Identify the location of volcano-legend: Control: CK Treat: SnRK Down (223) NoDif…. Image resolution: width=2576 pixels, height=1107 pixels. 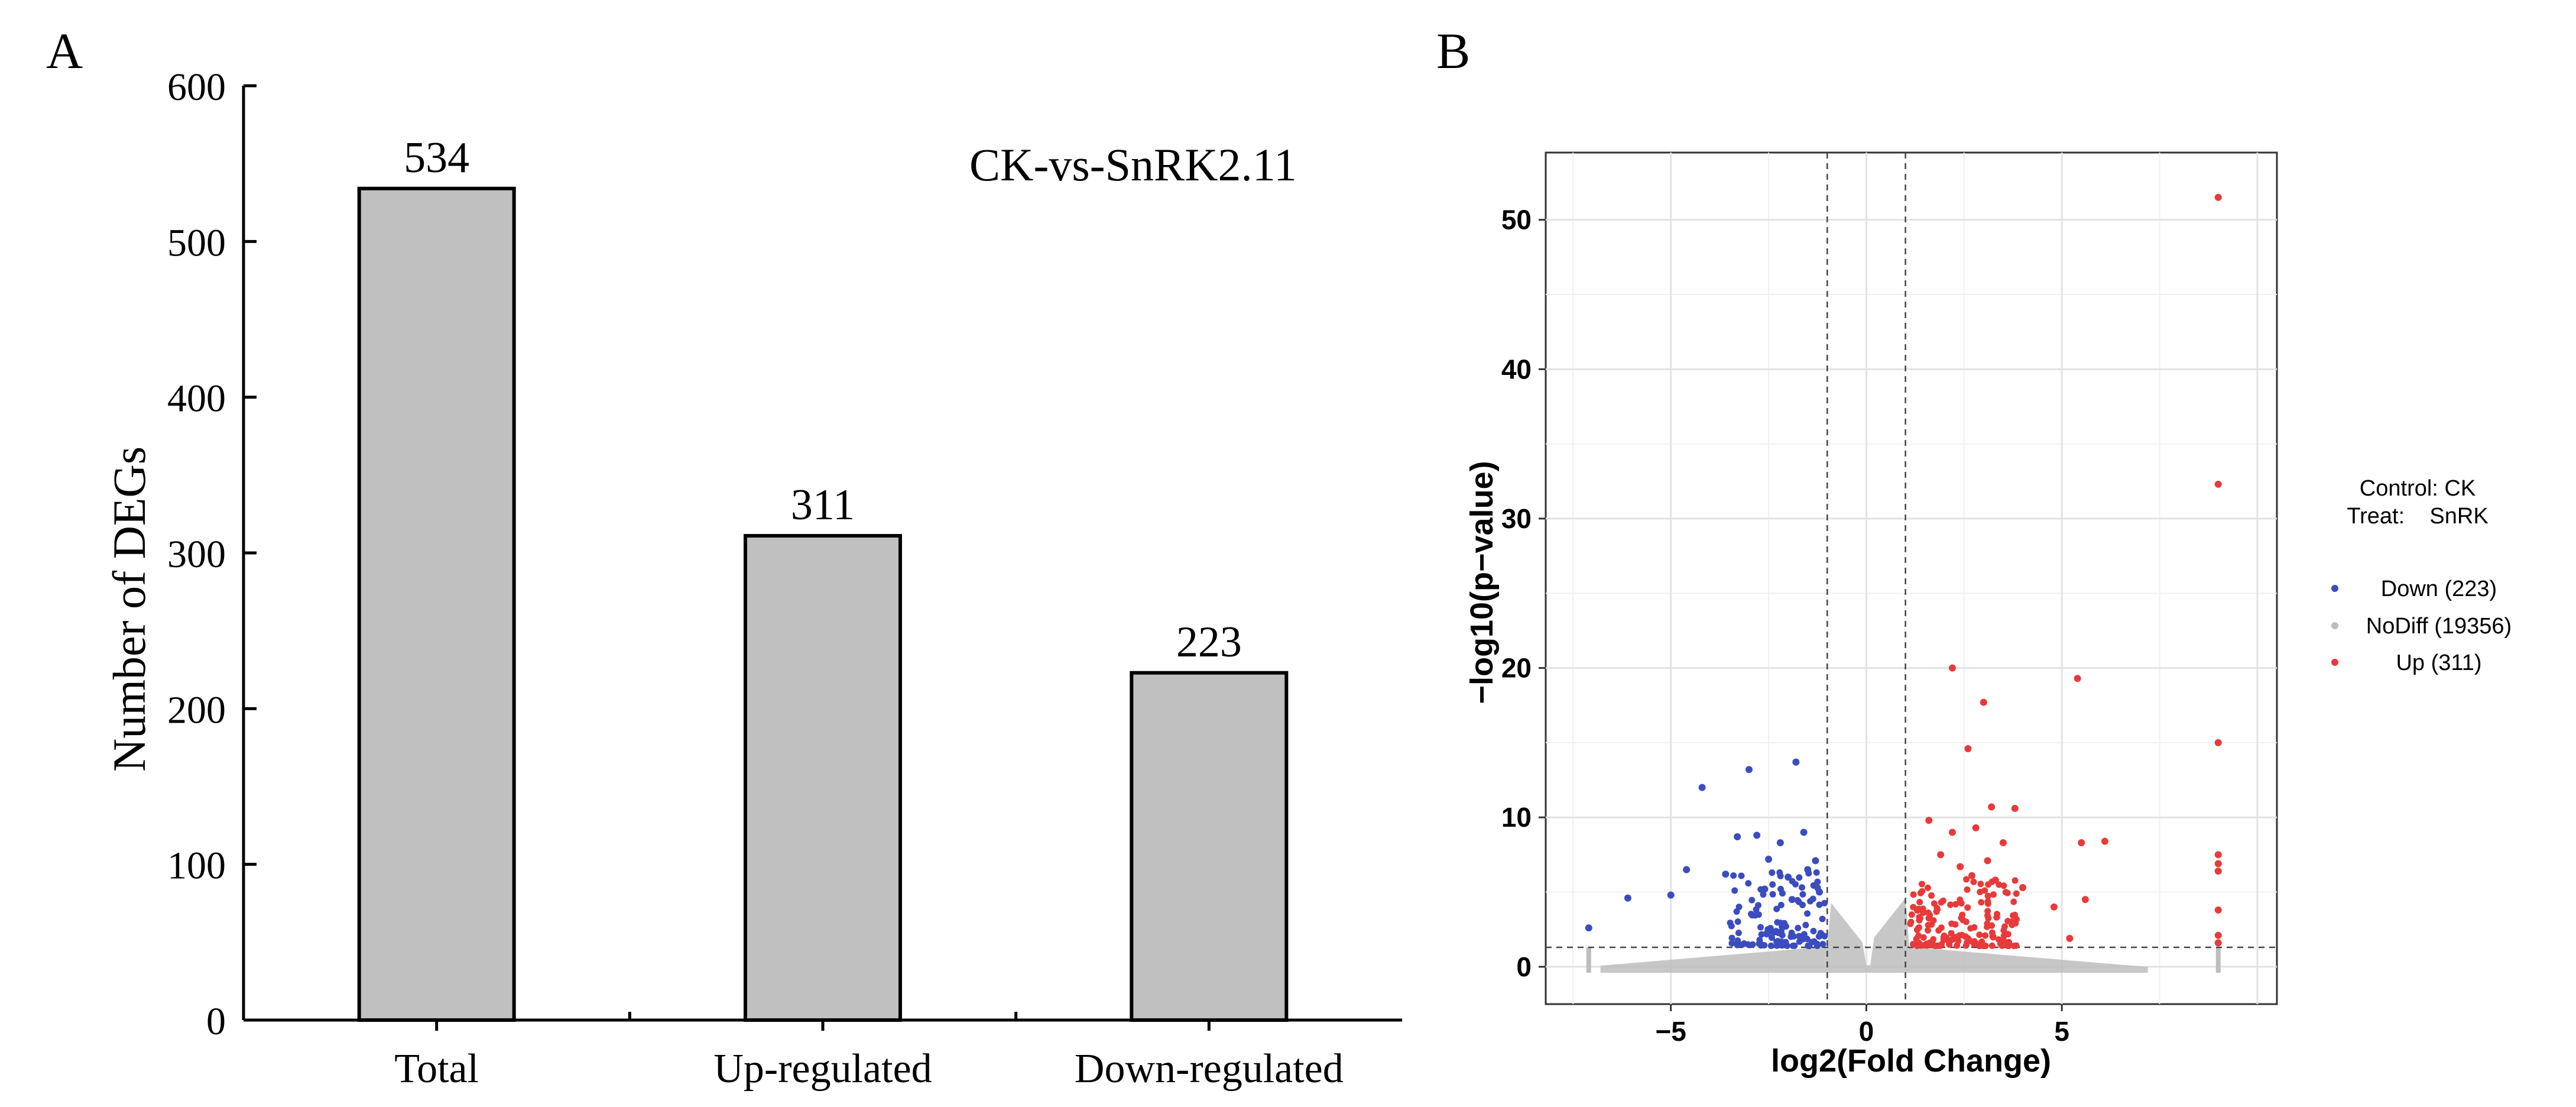
(2421, 575).